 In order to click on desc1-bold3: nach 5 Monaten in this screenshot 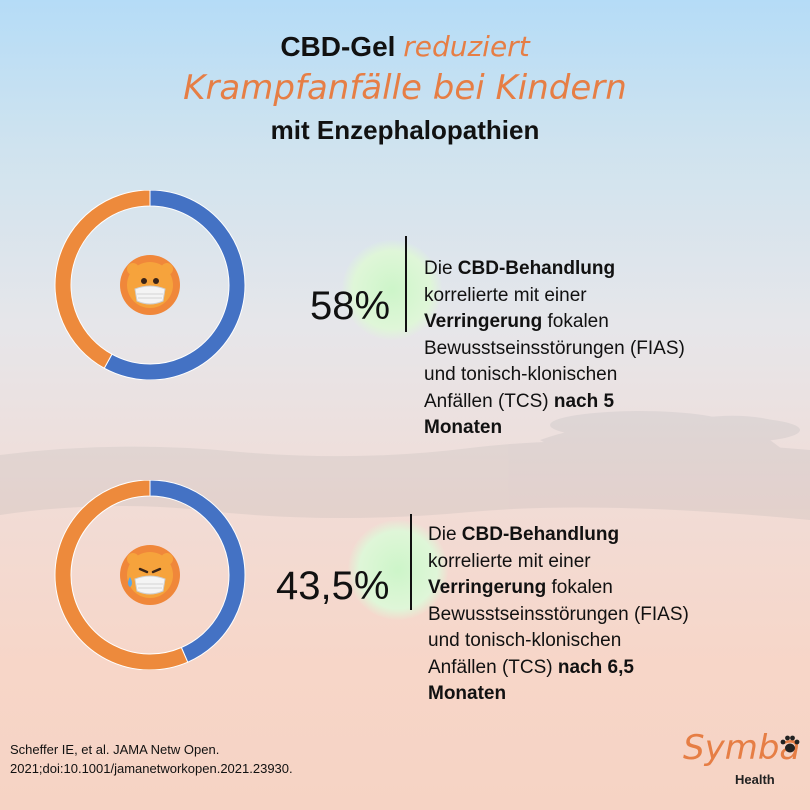, I will do `click(519, 414)`.